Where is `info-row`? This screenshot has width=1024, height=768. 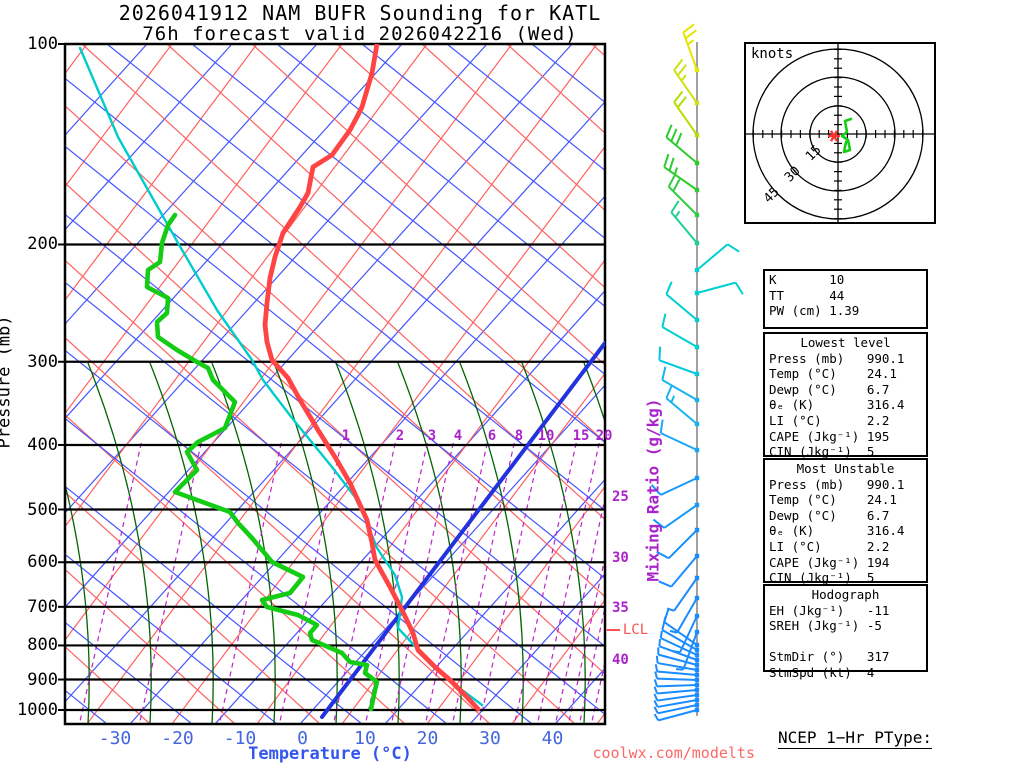
info-row is located at coordinates (845, 642).